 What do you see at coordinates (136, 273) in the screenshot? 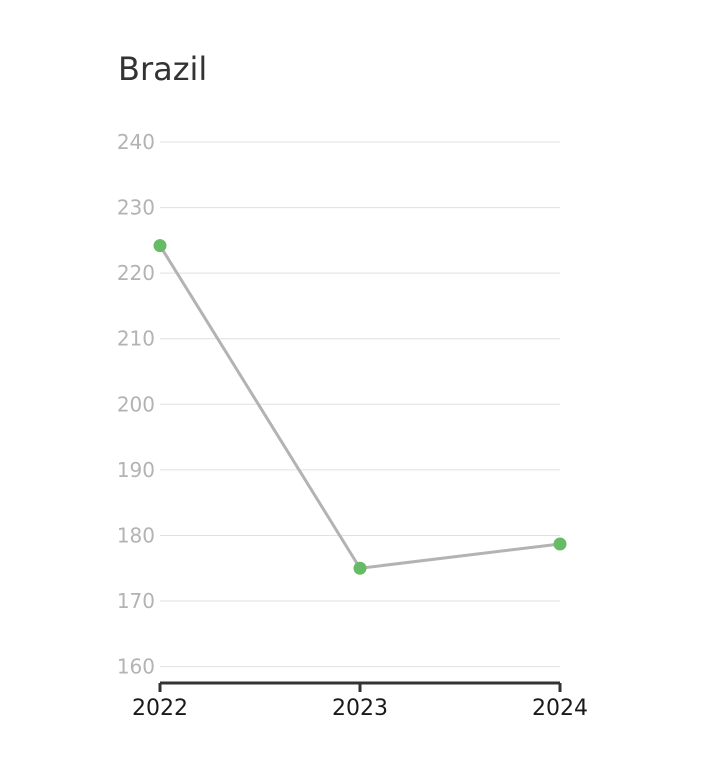
I see `y-tick-label: 220` at bounding box center [136, 273].